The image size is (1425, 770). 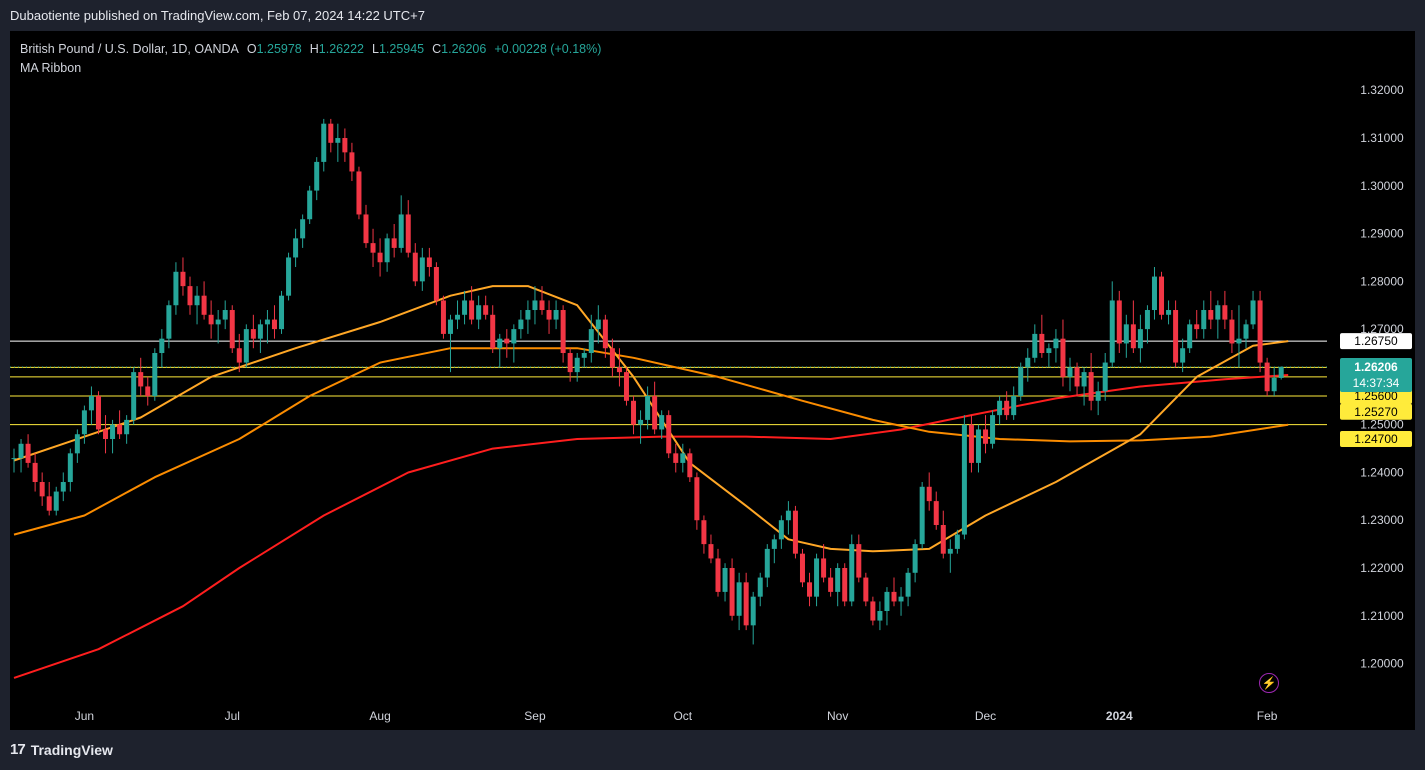 What do you see at coordinates (375, 48) in the screenshot?
I see `legend-low-label: L` at bounding box center [375, 48].